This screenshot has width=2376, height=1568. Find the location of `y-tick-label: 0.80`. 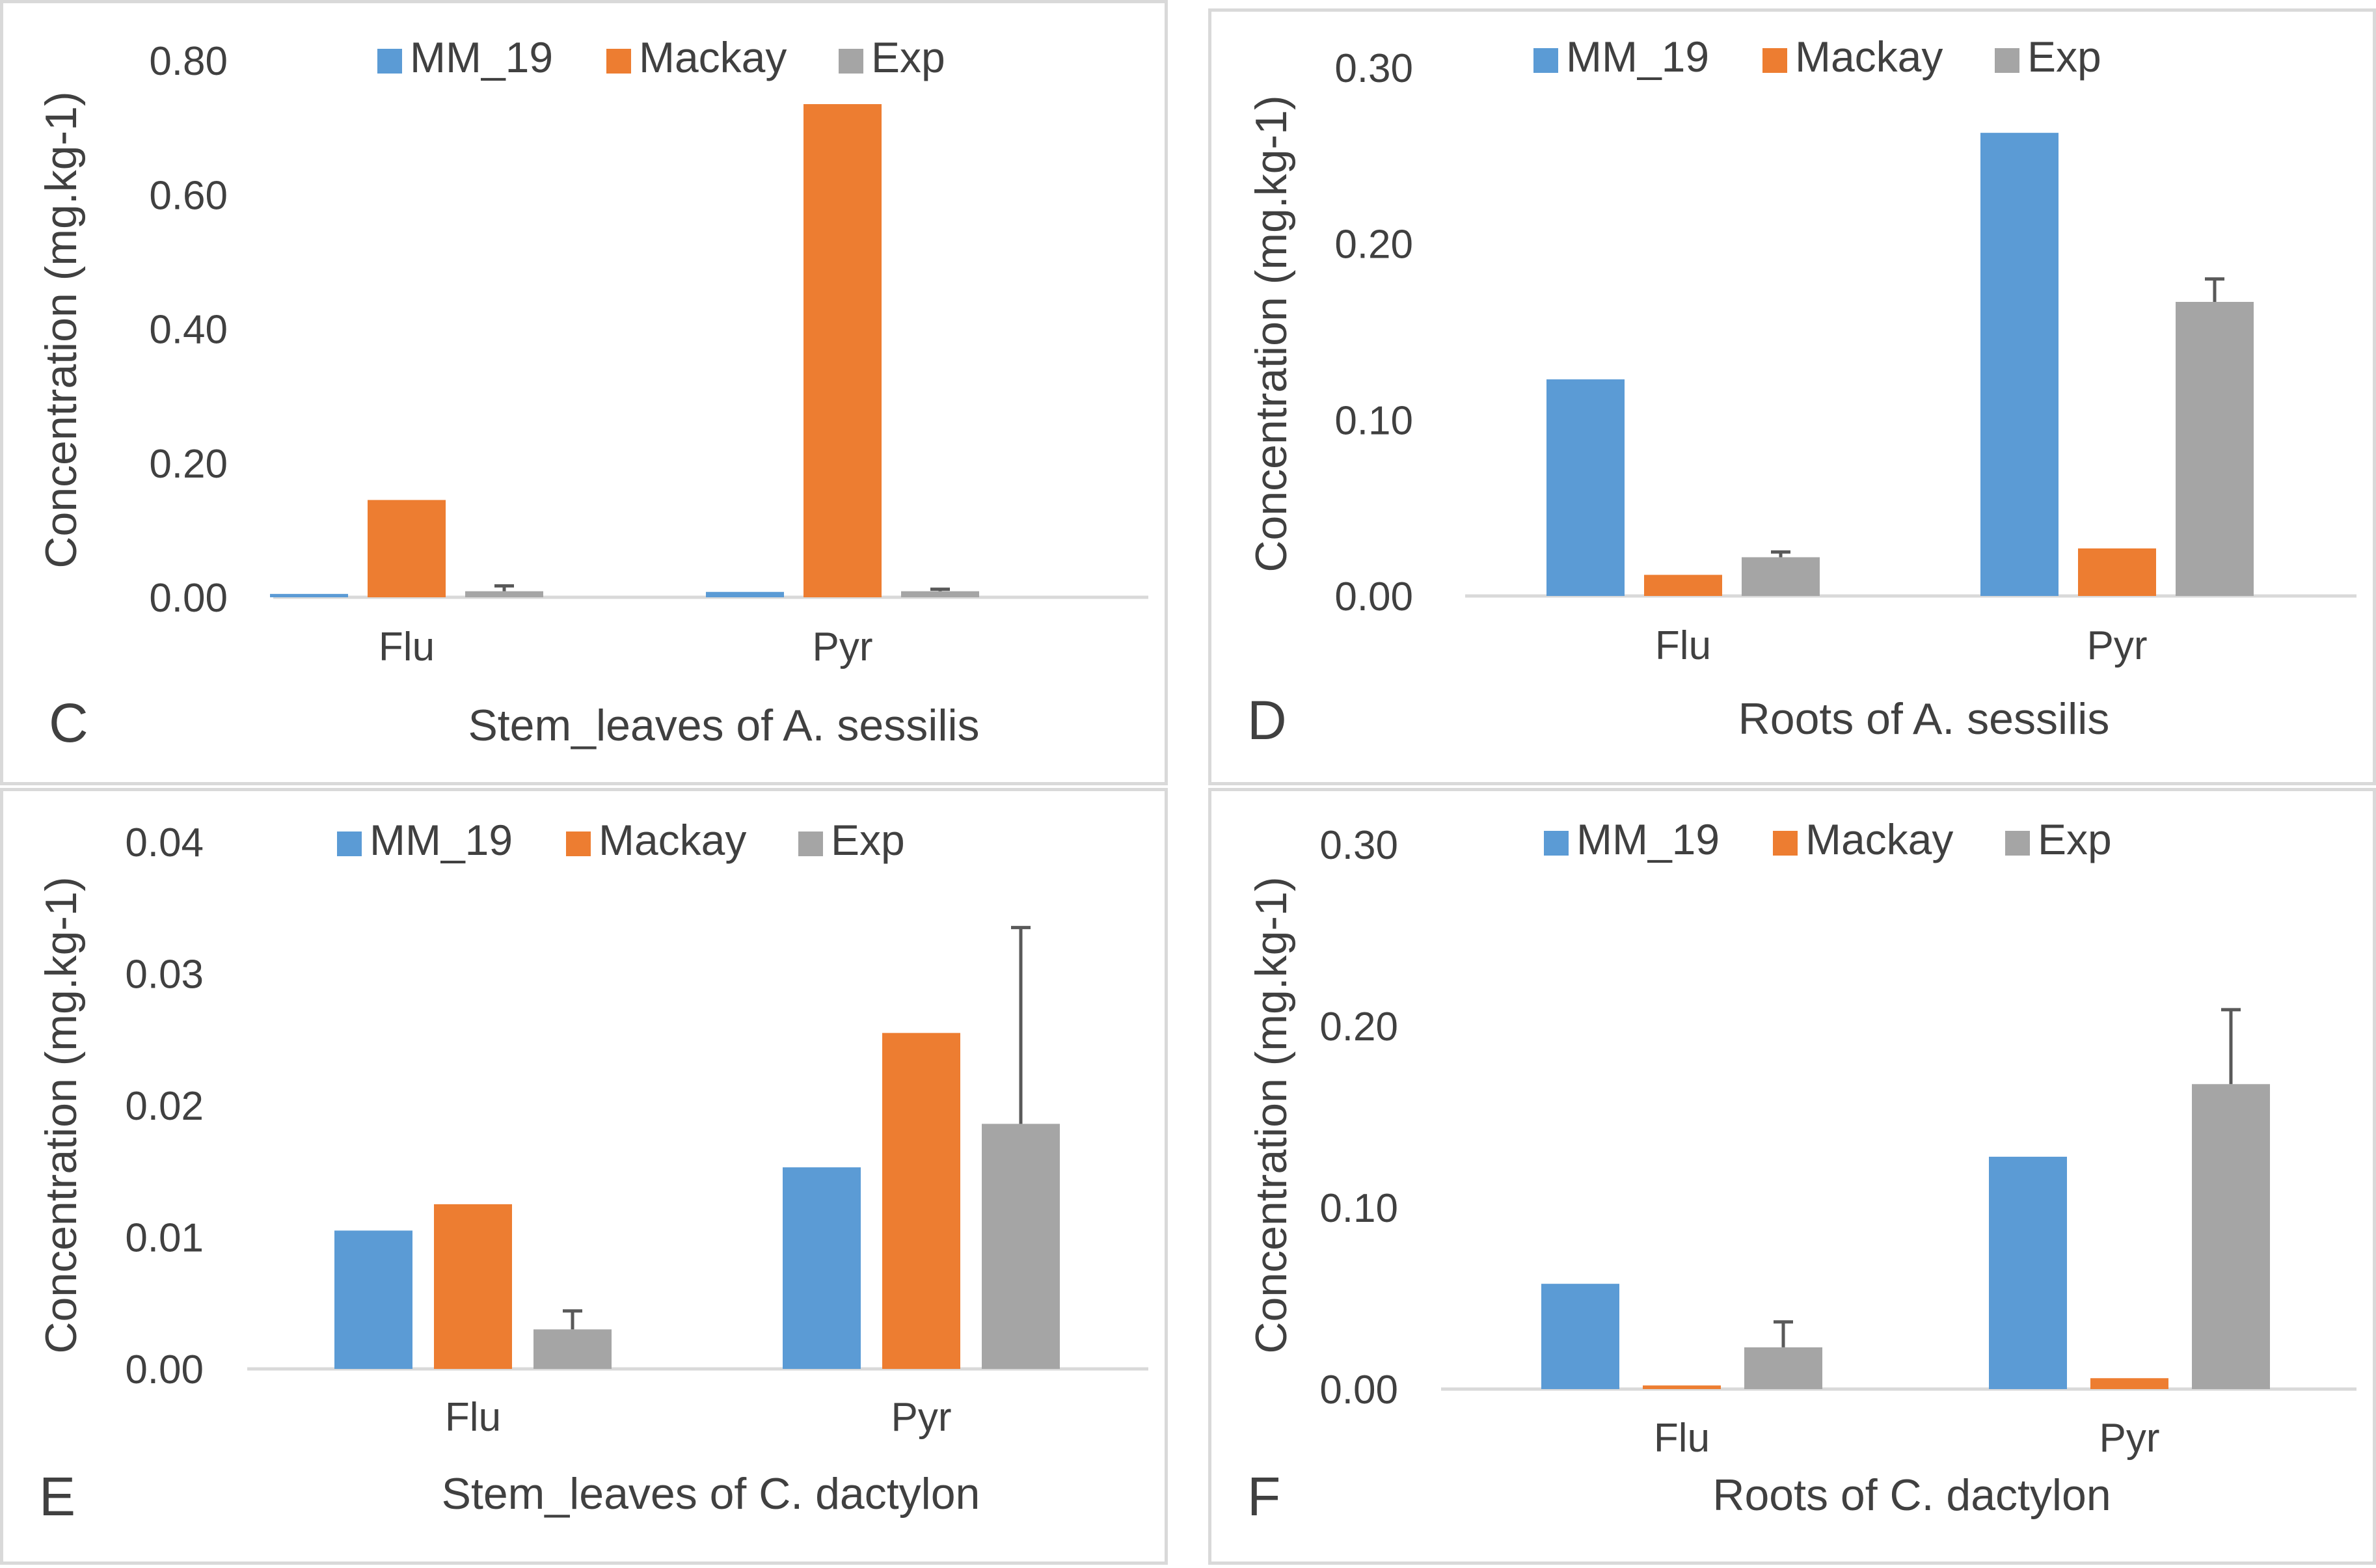

y-tick-label: 0.80 is located at coordinates (188, 61).